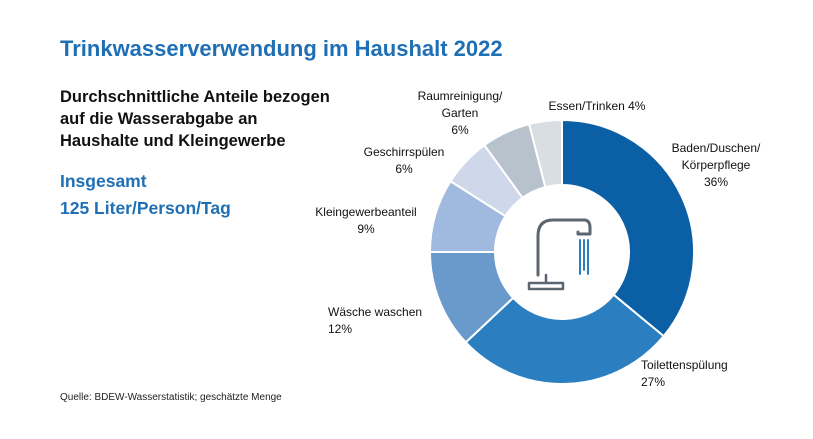 The height and width of the screenshot is (439, 813). I want to click on subtitle-line: auf die Wasserabgabe an, so click(159, 119).